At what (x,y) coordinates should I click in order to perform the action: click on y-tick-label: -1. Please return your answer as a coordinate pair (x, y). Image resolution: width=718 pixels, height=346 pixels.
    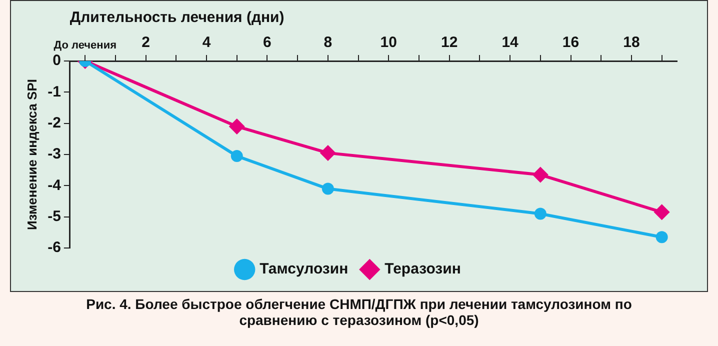
    Looking at the image, I should click on (54, 91).